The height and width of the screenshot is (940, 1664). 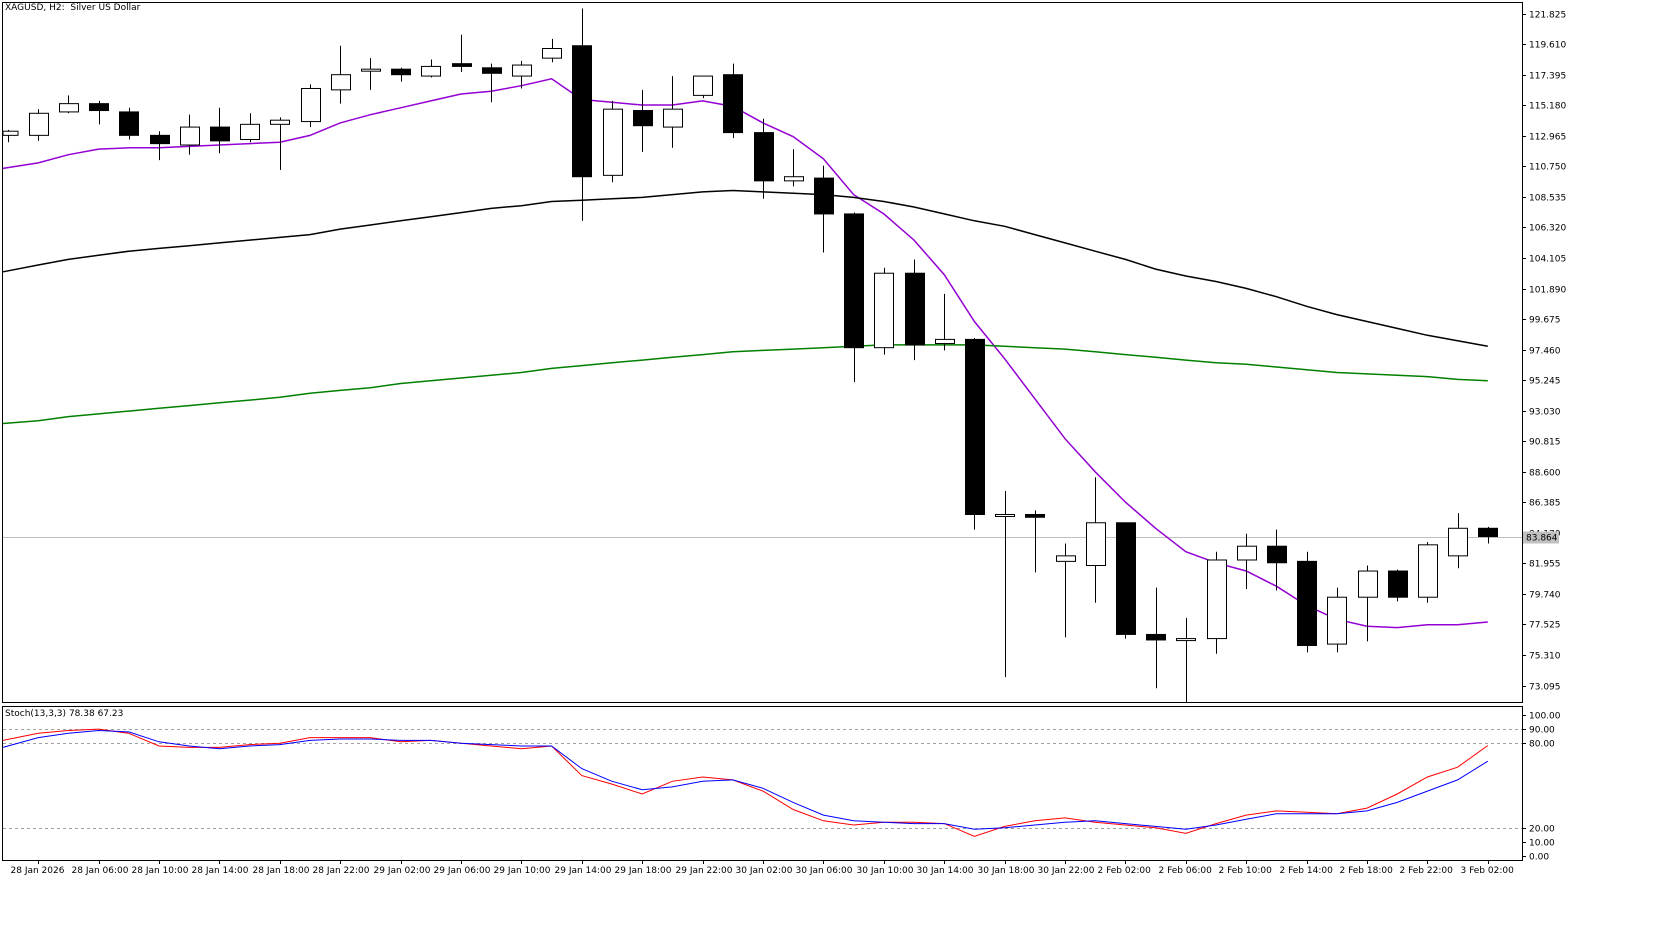 I want to click on time-tick-label: 28 Jan 2026, so click(x=38, y=871).